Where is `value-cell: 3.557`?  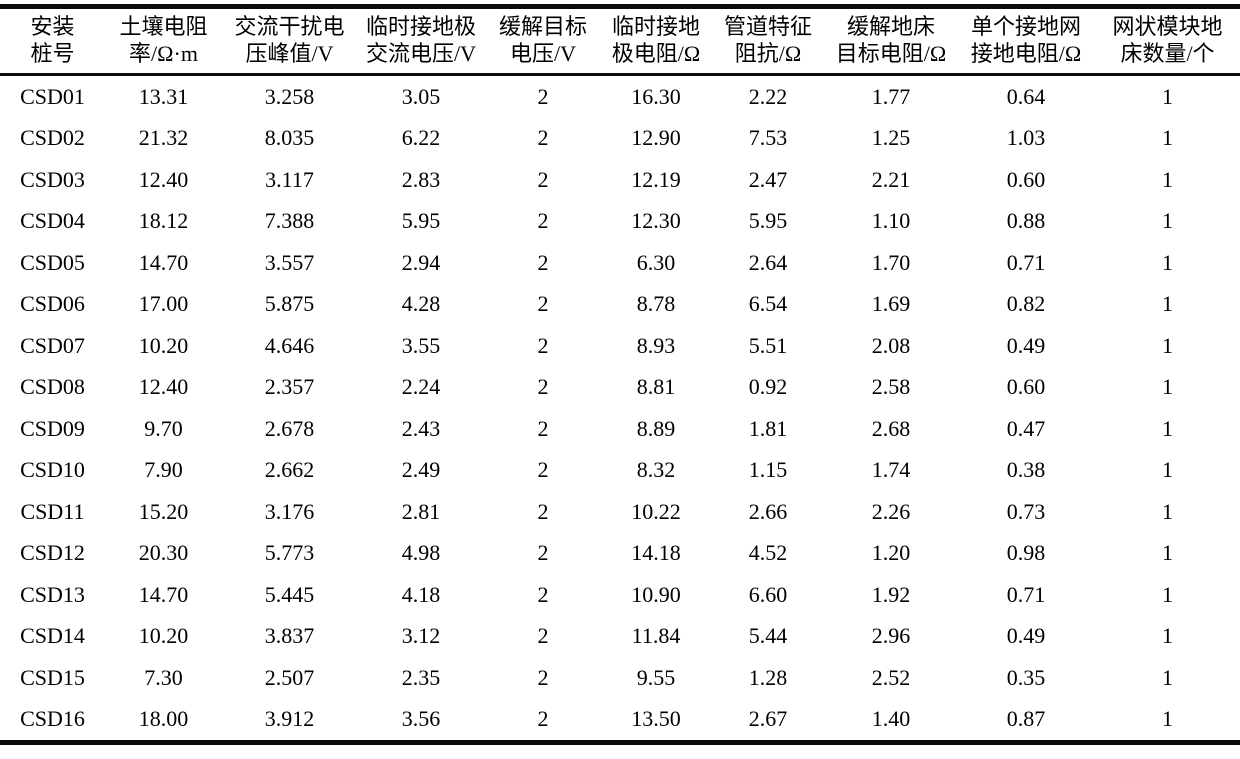 value-cell: 3.557 is located at coordinates (289, 262).